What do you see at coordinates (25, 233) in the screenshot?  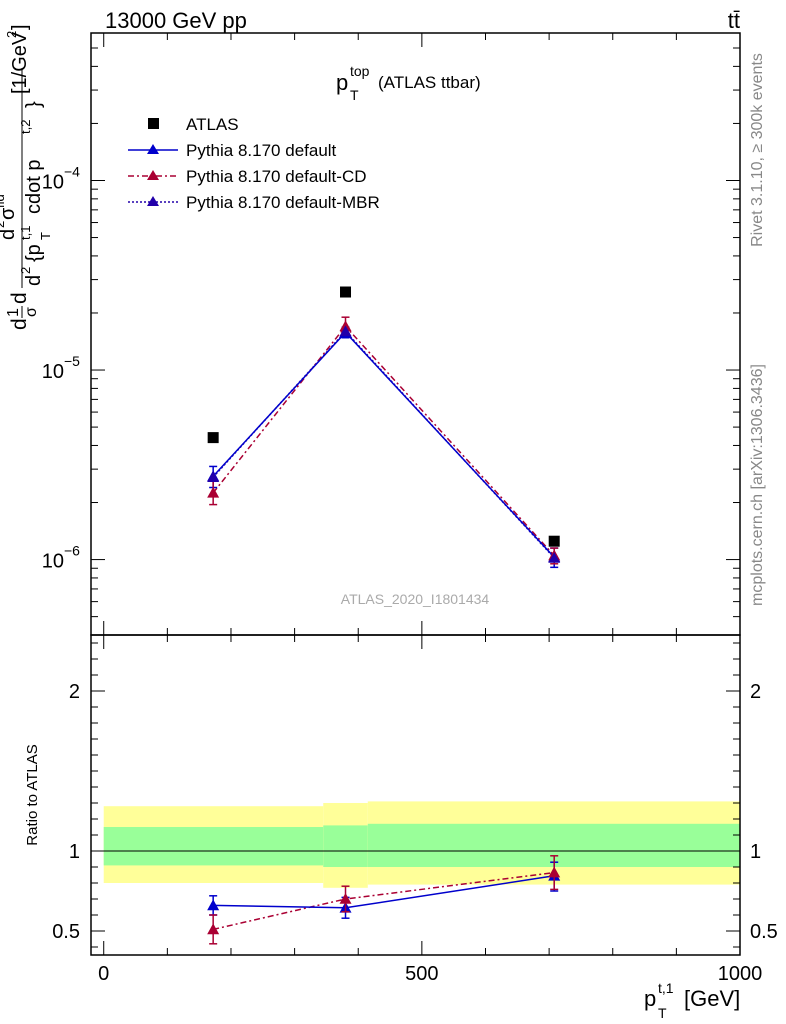 I see `ylabel-den-sup2: t,1` at bounding box center [25, 233].